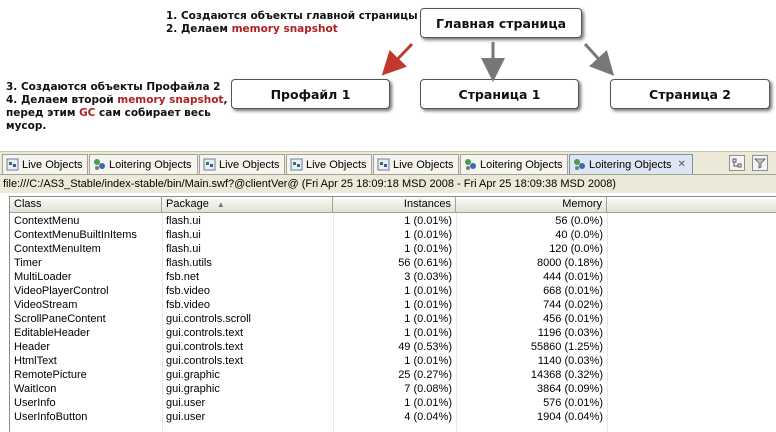 The width and height of the screenshot is (776, 432). Describe the element at coordinates (570, 361) in the screenshot. I see `memory-cell: 1140 (0.03%)` at that location.